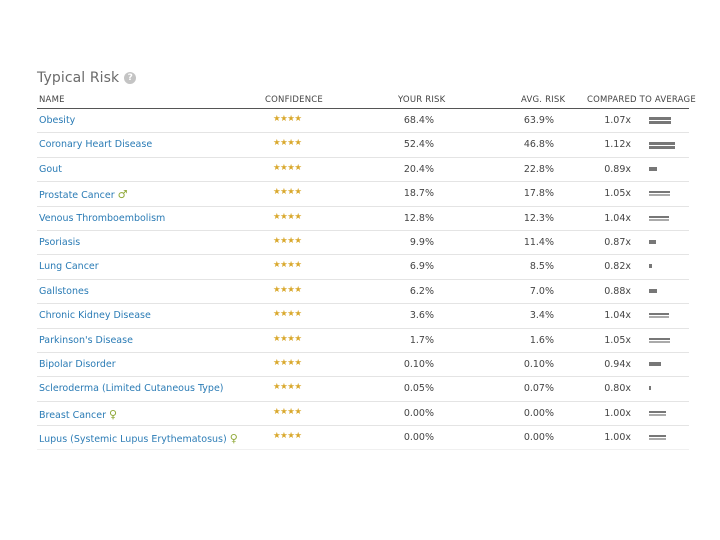 The height and width of the screenshot is (540, 720). I want to click on avg-risk-value: 8.5%, so click(541, 267).